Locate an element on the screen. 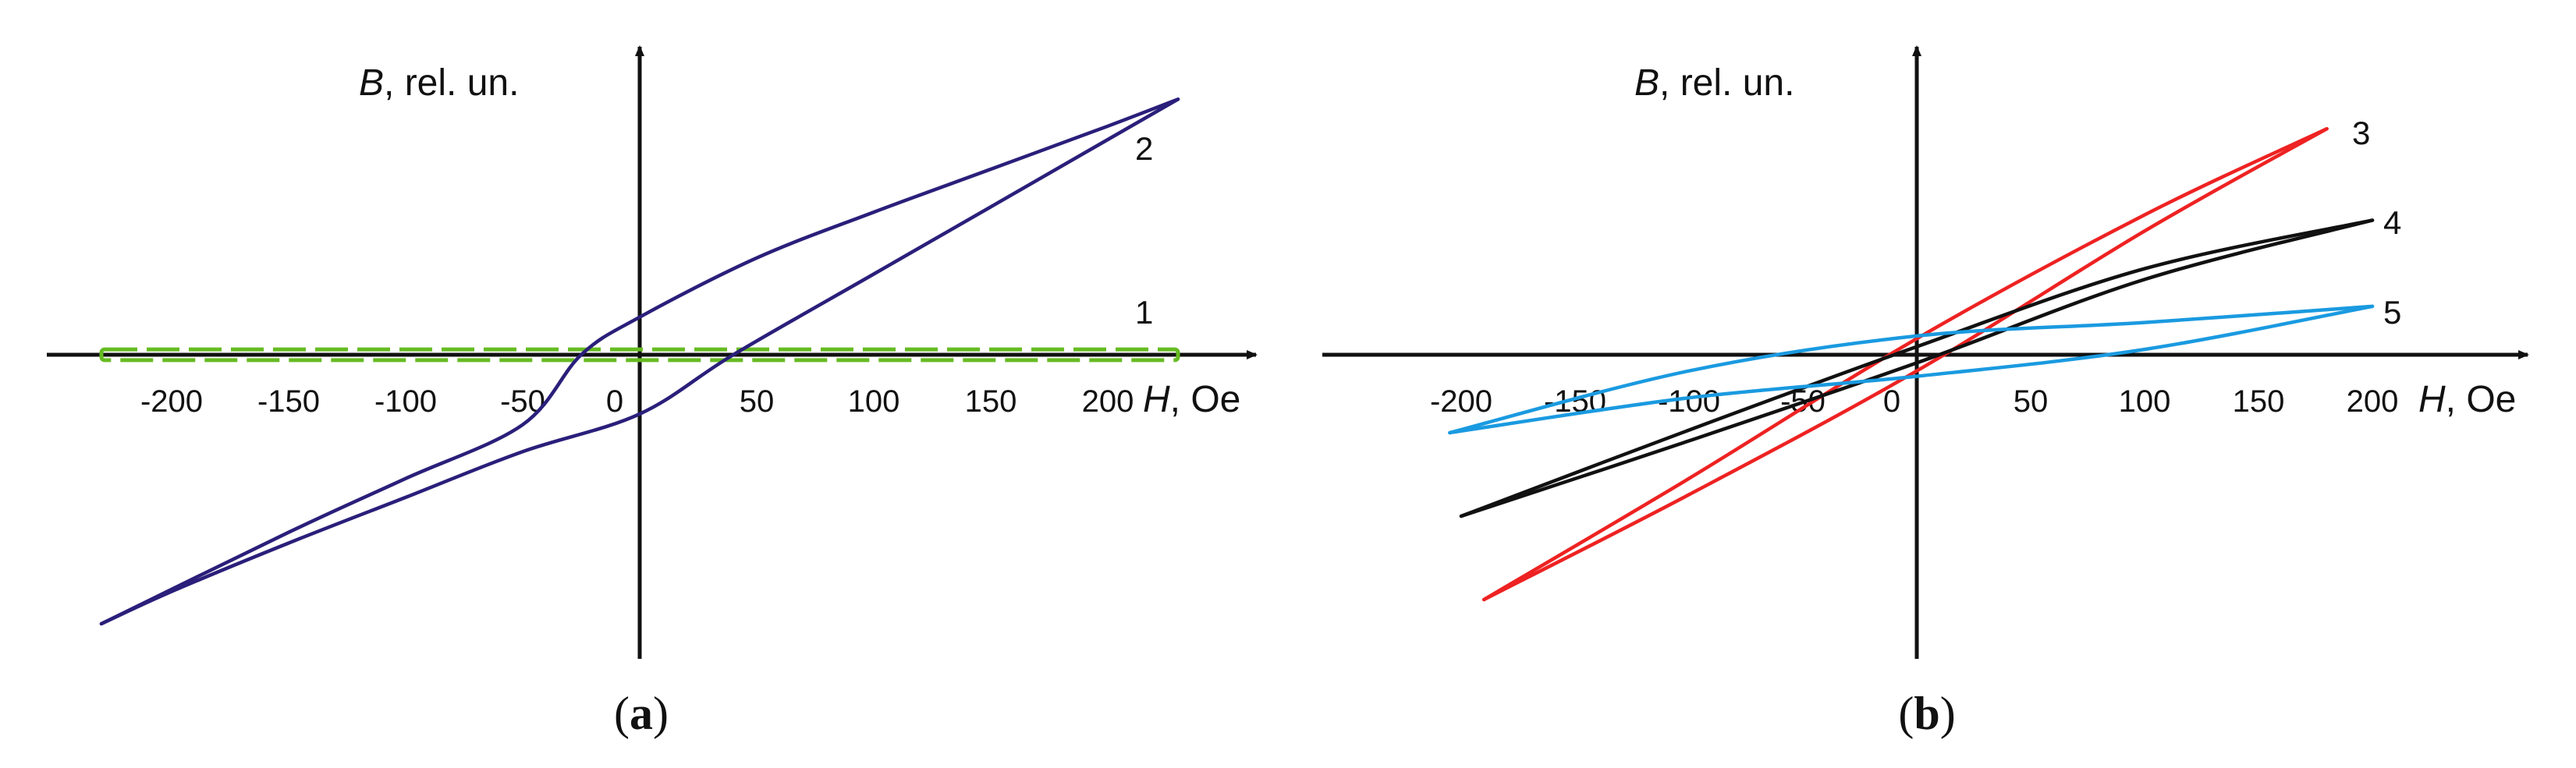 The image size is (2576, 768). loop-1-curve is located at coordinates (639, 355).